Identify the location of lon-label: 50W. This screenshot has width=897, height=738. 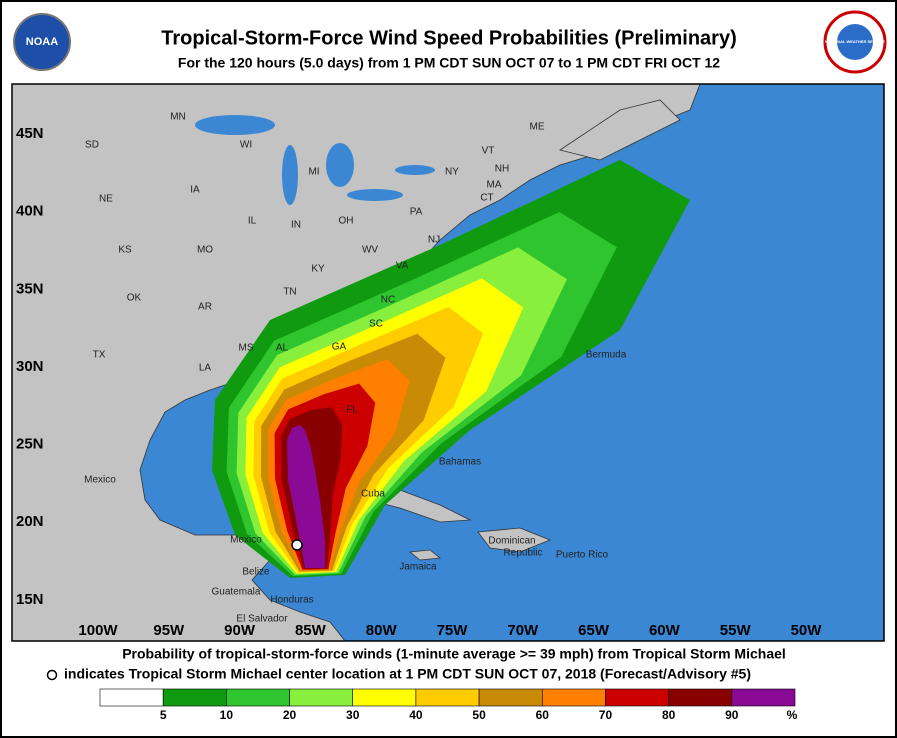
(807, 630).